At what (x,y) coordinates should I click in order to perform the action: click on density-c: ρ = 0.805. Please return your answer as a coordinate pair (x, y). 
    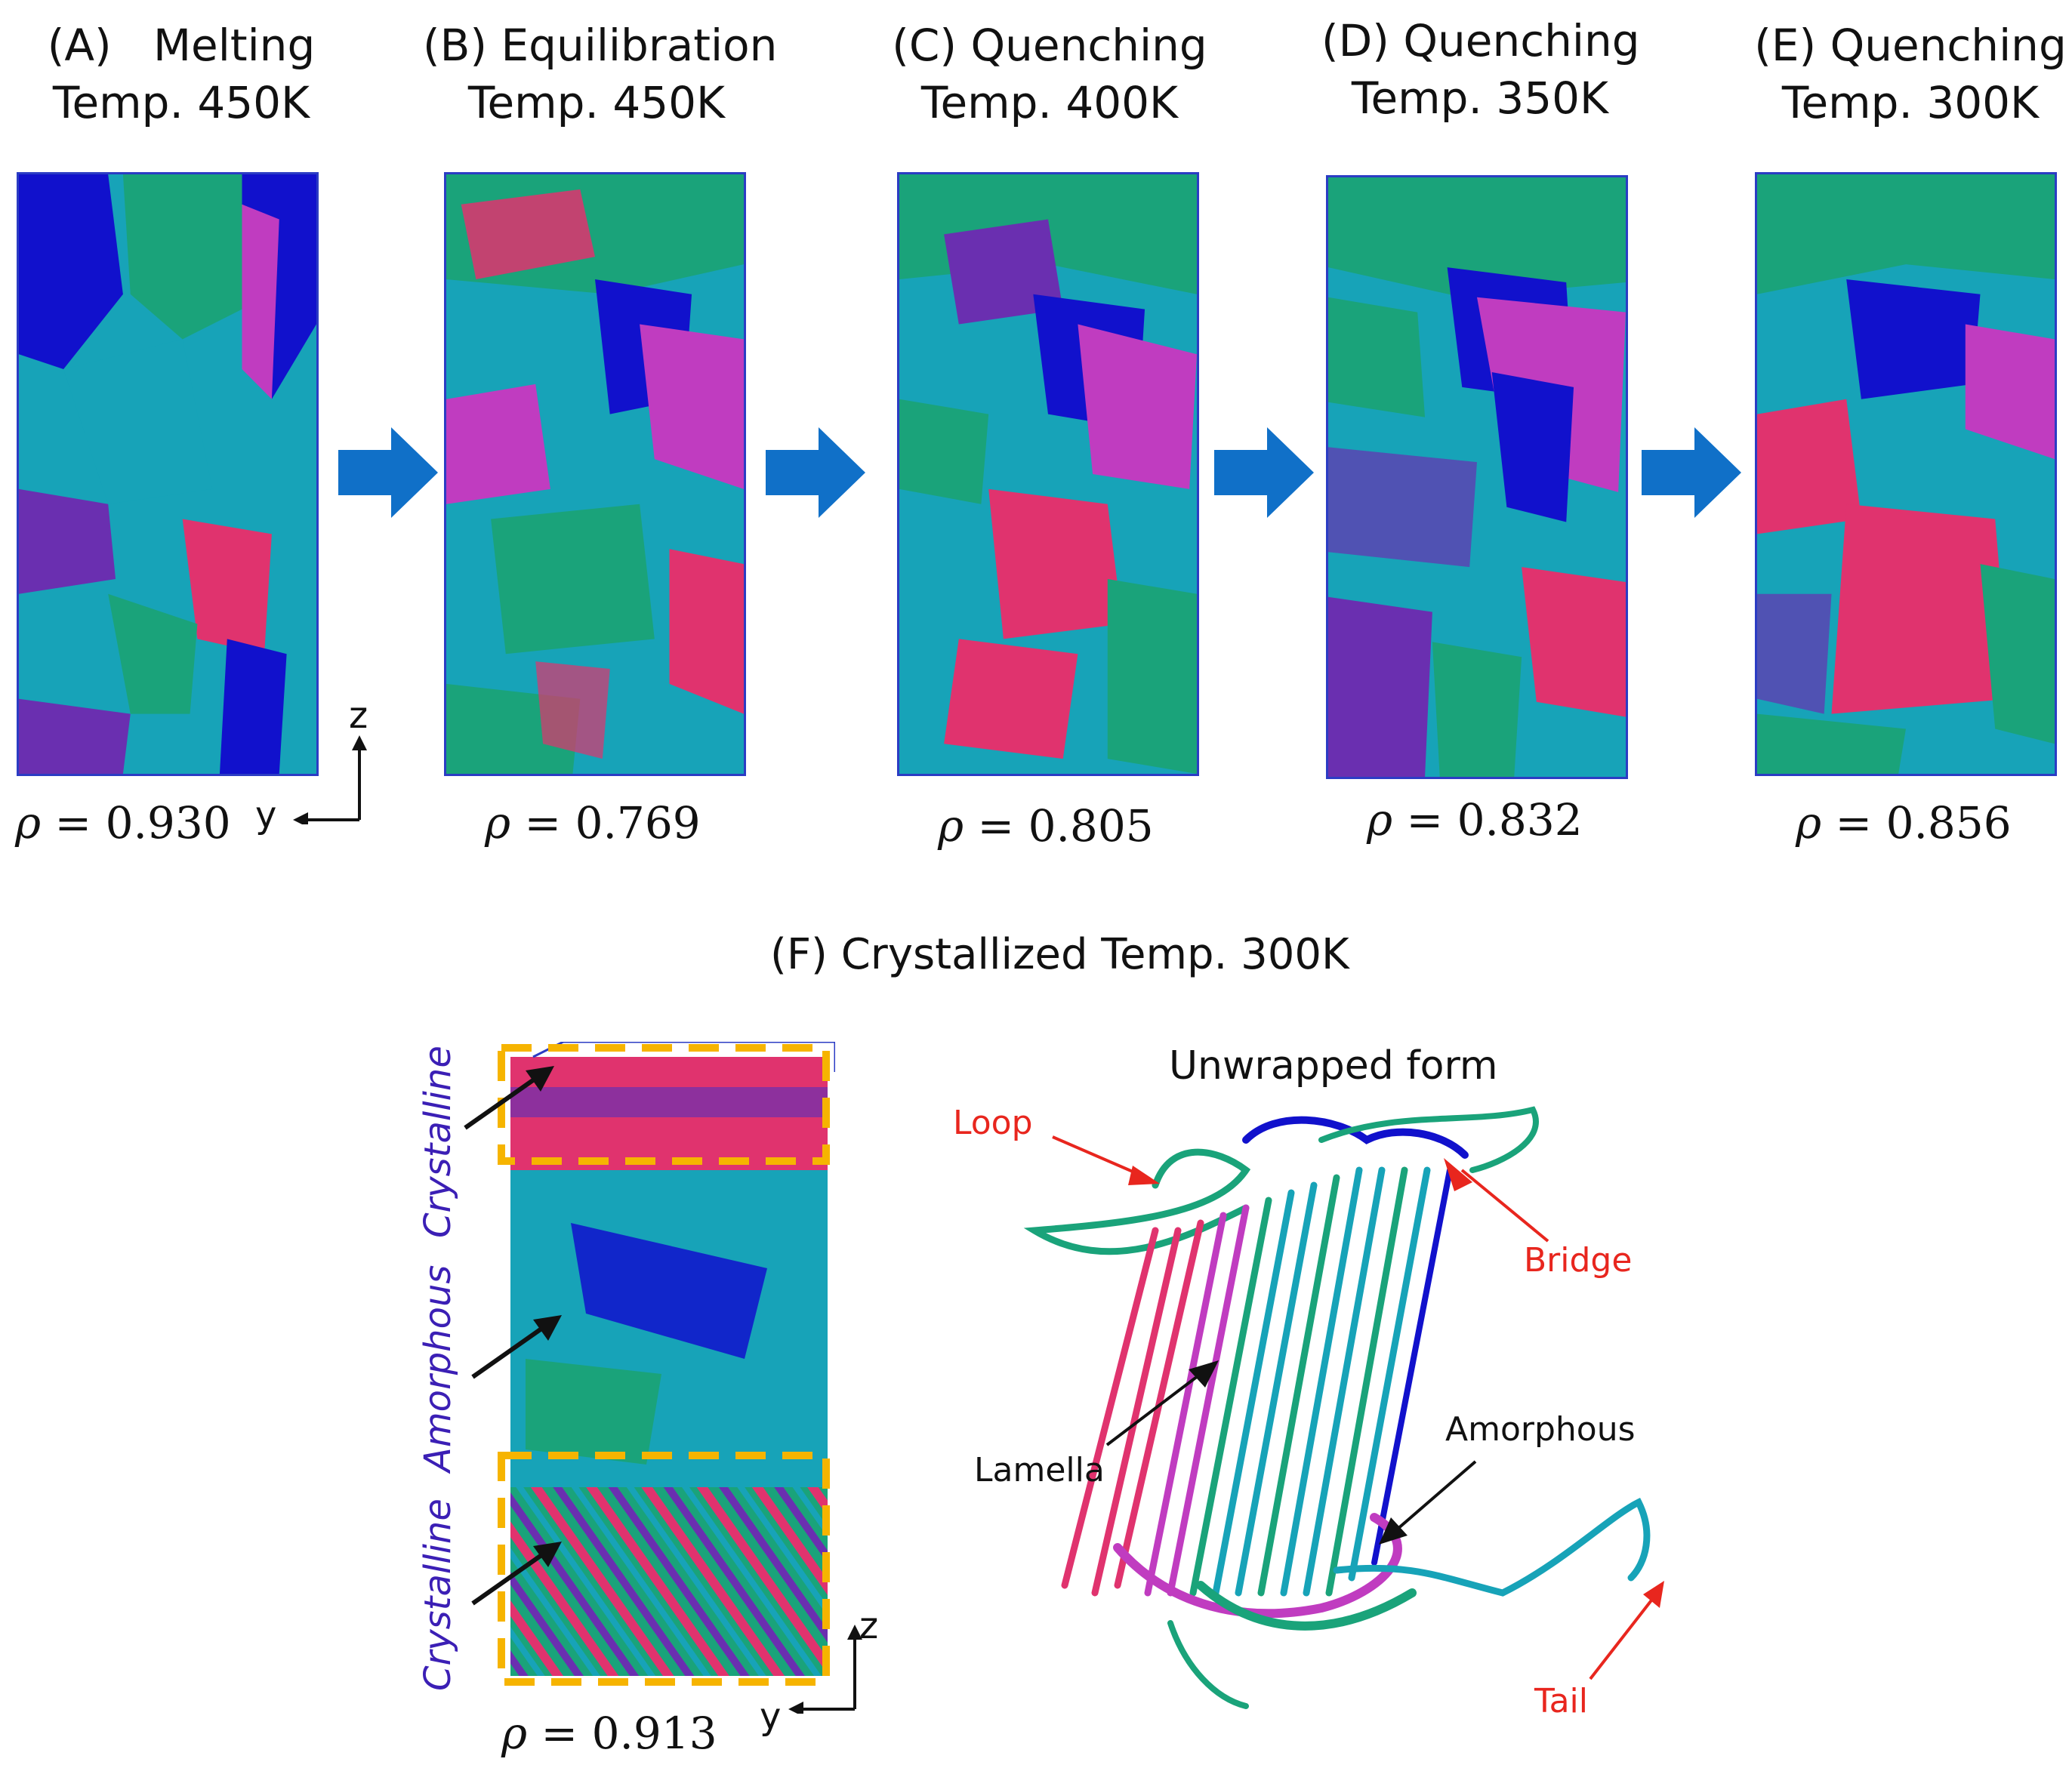
    Looking at the image, I should click on (1046, 826).